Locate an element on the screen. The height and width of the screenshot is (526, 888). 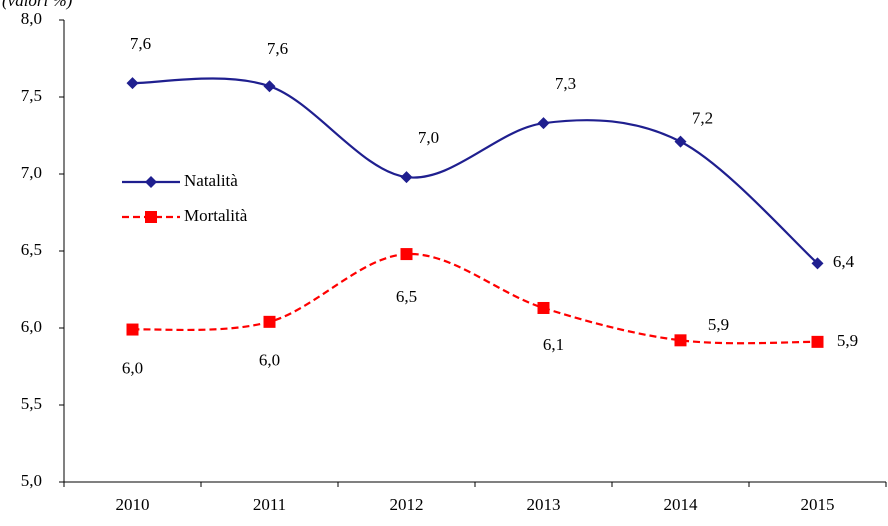
subtitle: (valori %) is located at coordinates (37, 5).